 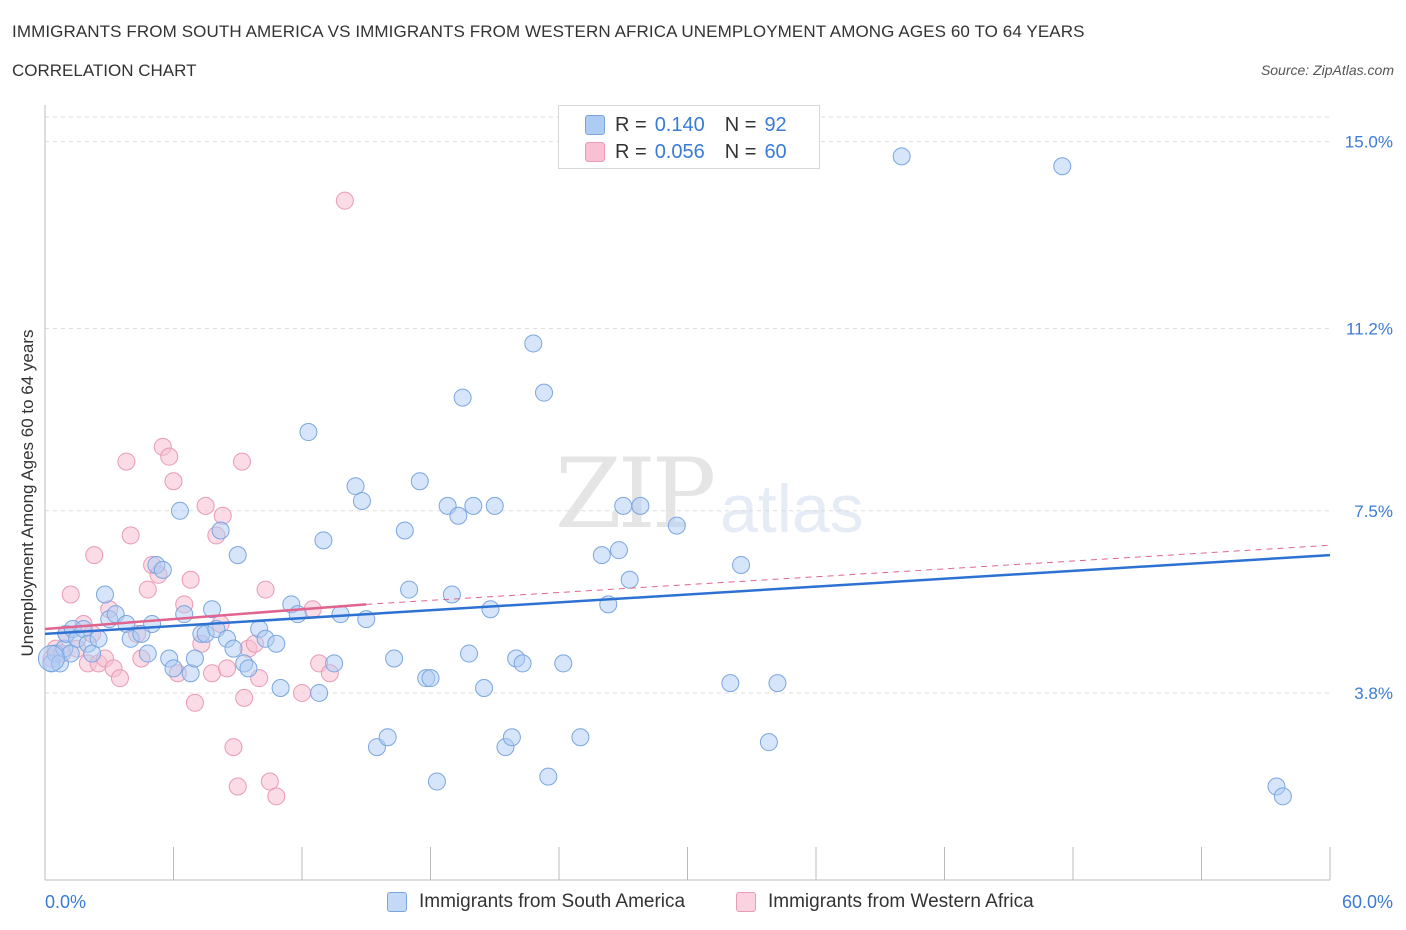 I want to click on y-tick-label: 15.0%, so click(x=1369, y=142).